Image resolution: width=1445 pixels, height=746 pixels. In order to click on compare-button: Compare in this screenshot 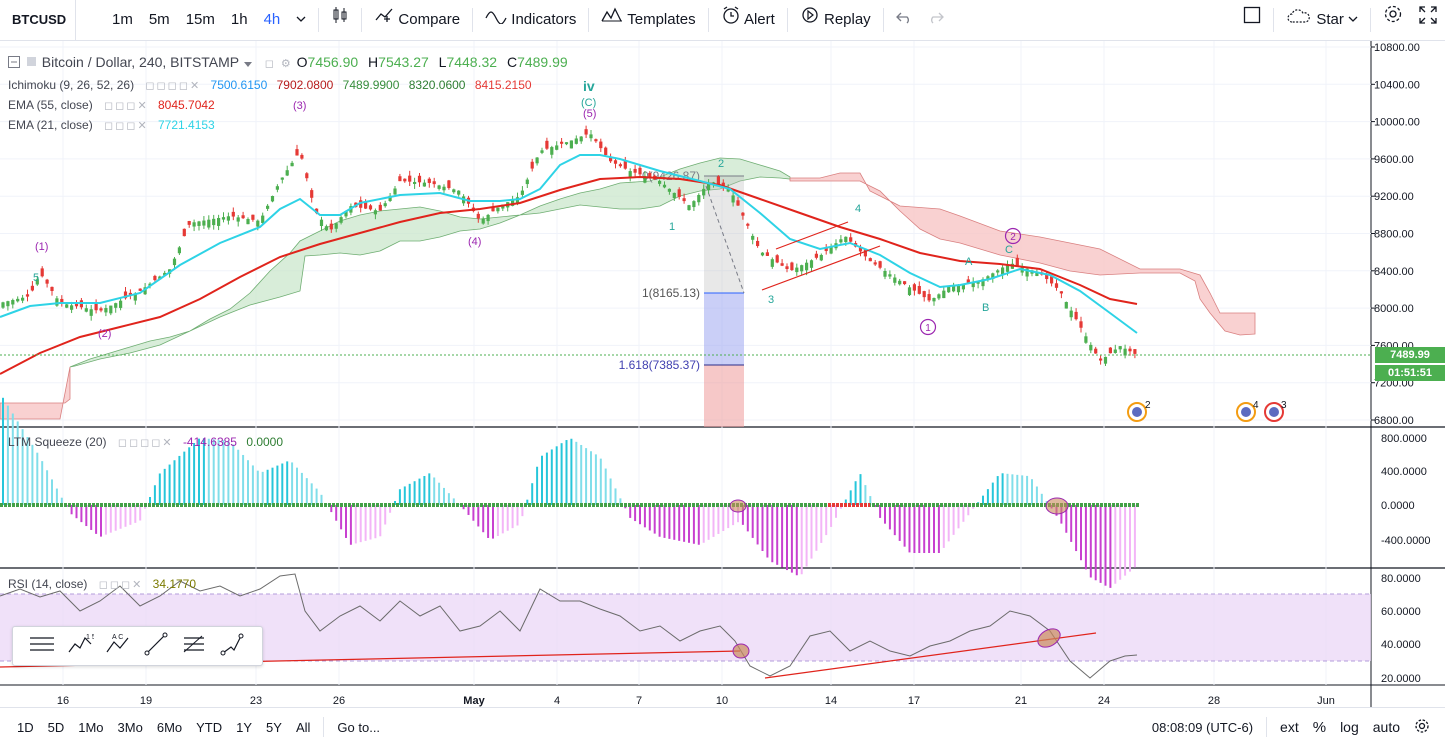, I will do `click(417, 20)`.